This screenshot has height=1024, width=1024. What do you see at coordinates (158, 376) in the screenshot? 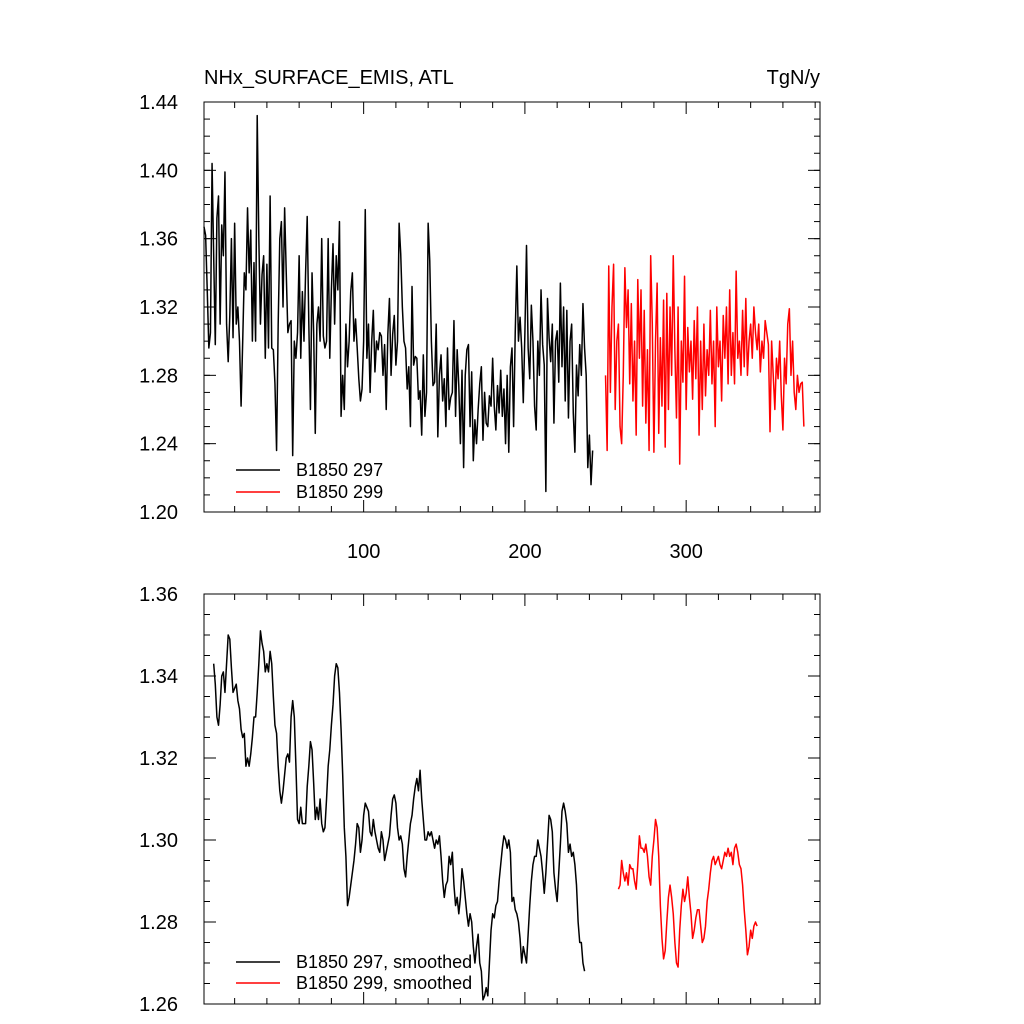
I see `top-y-tick-label: 1.28` at bounding box center [158, 376].